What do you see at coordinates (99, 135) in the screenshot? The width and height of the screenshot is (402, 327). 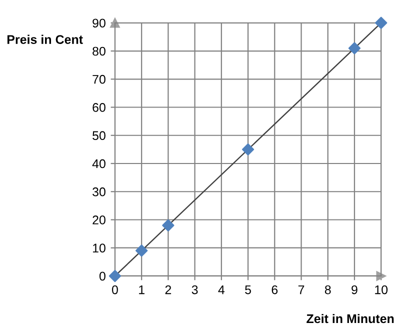 I see `y-tick-label: 50` at bounding box center [99, 135].